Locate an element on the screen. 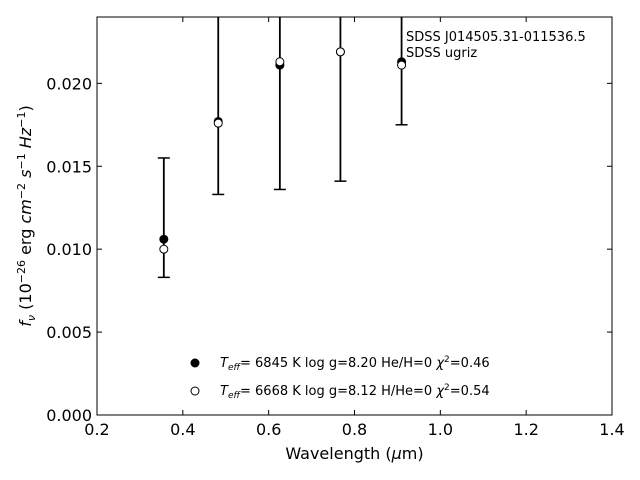 This screenshot has width=640, height=480. y-tick-label: 0.015 is located at coordinates (69, 166).